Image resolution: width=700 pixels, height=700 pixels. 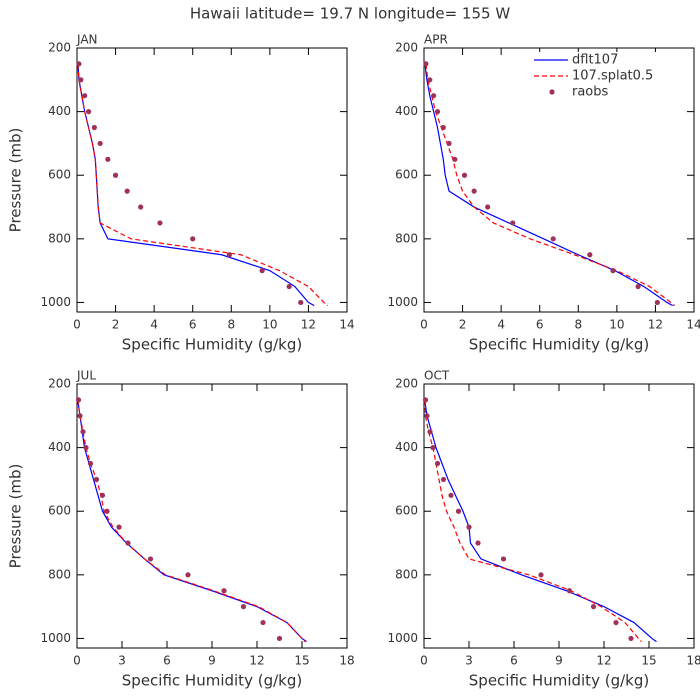 What do you see at coordinates (301, 661) in the screenshot?
I see `x-tick-label: 15` at bounding box center [301, 661].